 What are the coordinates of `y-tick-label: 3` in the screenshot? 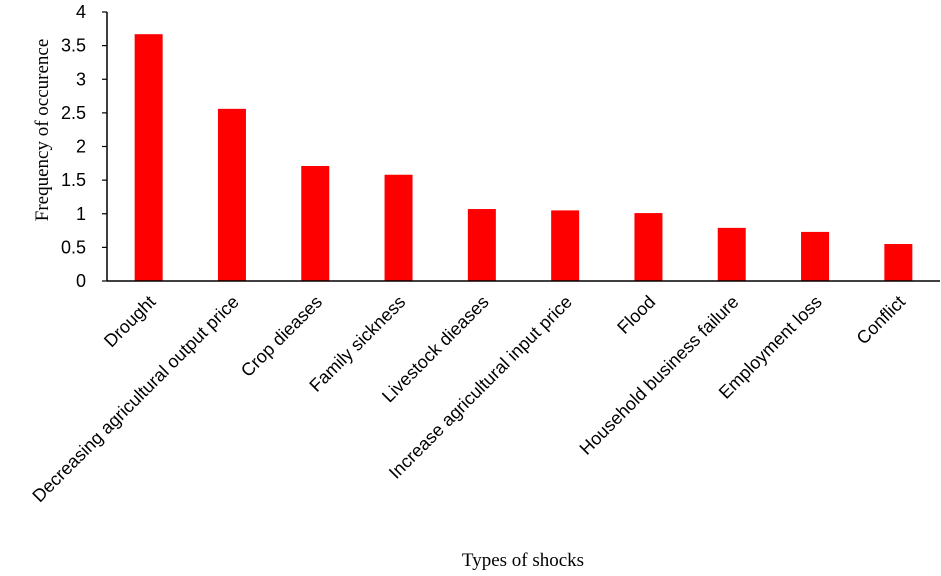 It's located at (81, 79).